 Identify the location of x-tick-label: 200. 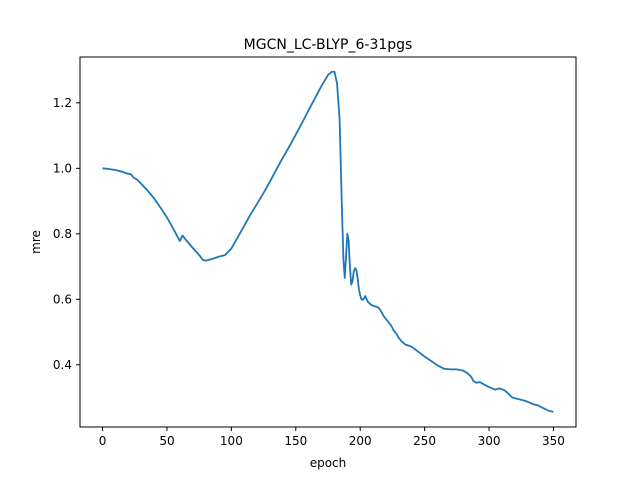
(360, 441).